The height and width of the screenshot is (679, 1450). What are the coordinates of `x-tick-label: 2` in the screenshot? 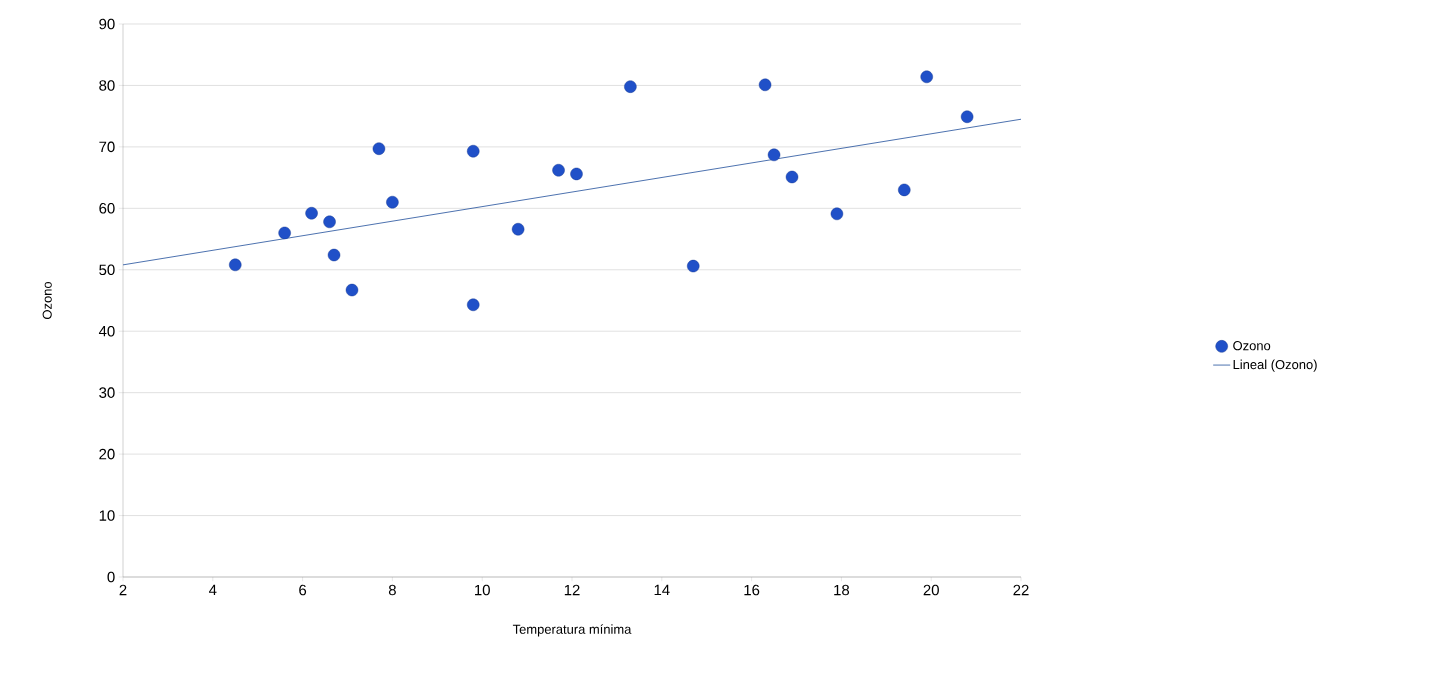 It's located at (123, 590).